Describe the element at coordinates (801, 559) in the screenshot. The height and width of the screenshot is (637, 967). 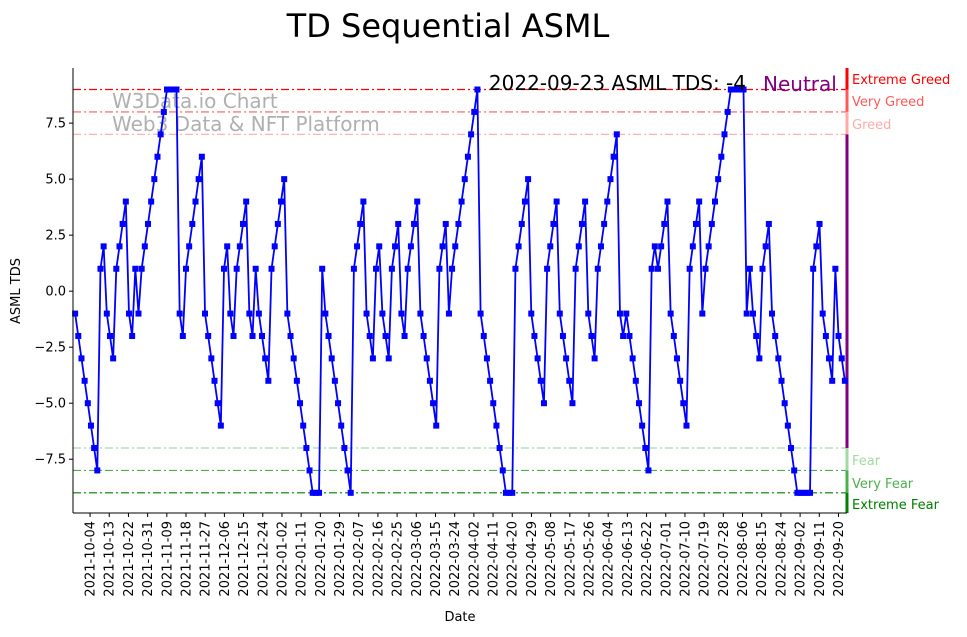
I see `x-tick-label: 2022-09-02` at that location.